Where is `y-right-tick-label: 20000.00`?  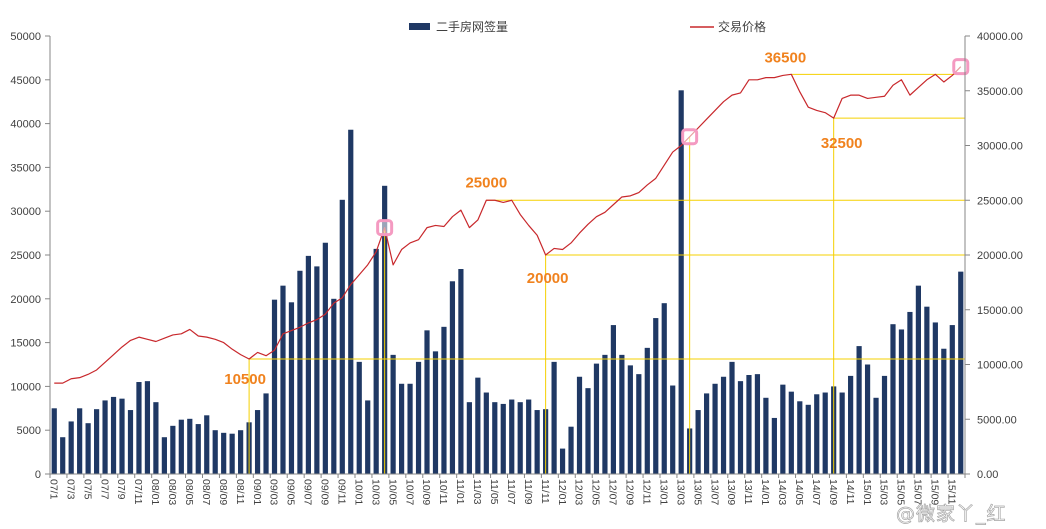
y-right-tick-label: 20000.00 is located at coordinates (1000, 256).